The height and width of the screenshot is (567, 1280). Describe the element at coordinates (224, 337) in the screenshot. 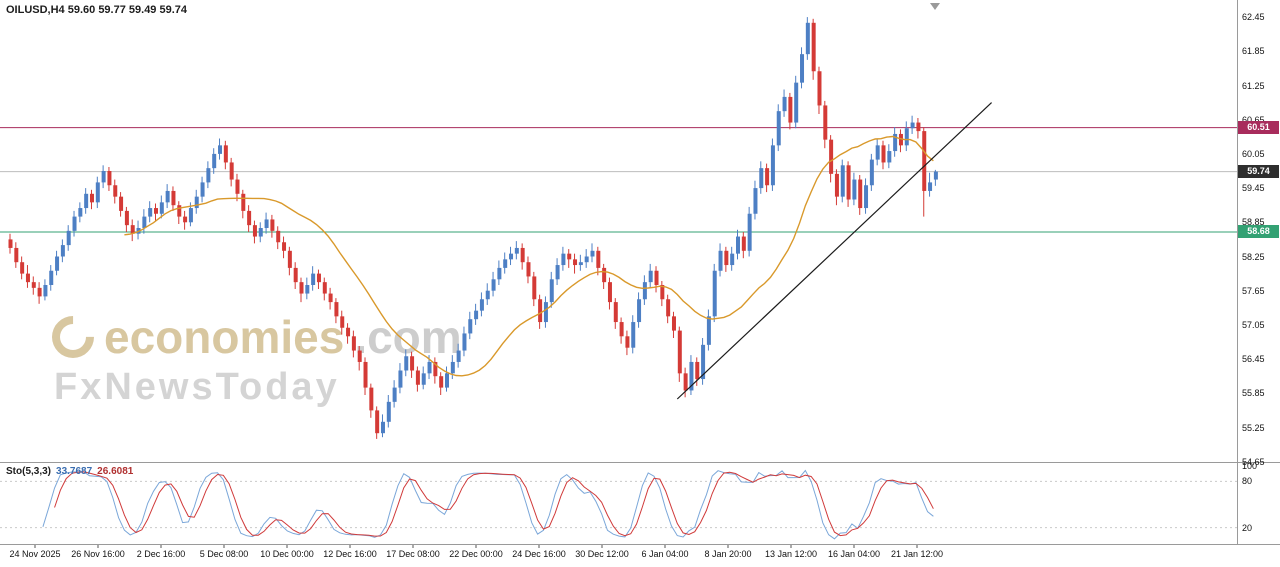

I see `watermark-brand: economies` at that location.